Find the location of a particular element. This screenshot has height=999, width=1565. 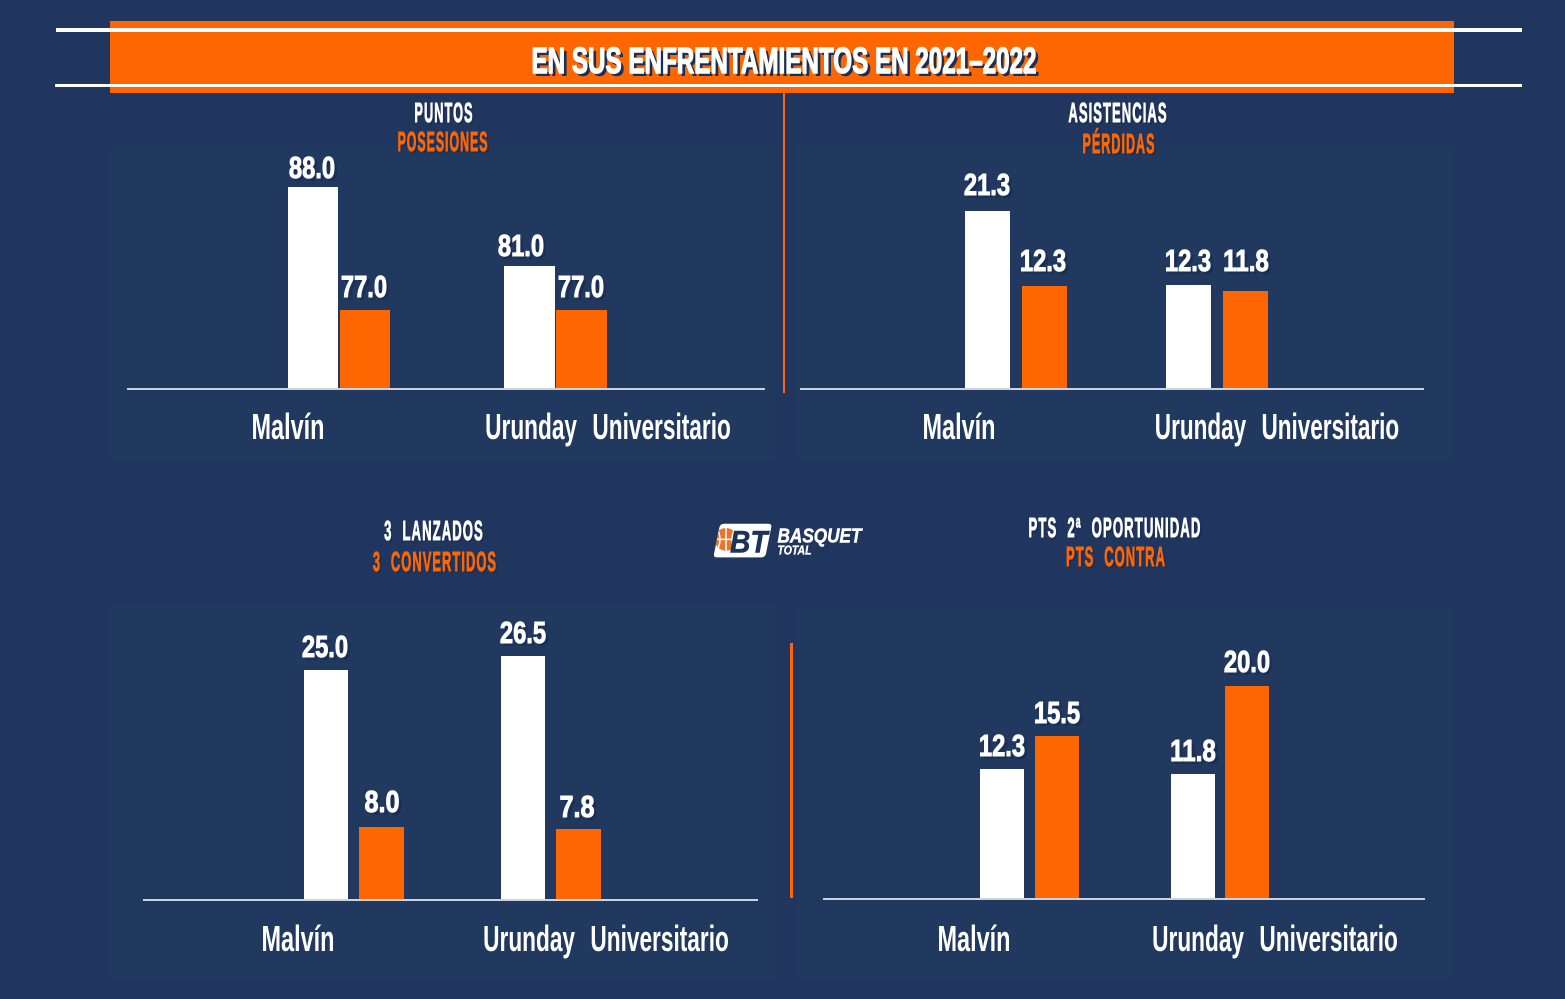

svg-text: BT is located at coordinates (750, 542).